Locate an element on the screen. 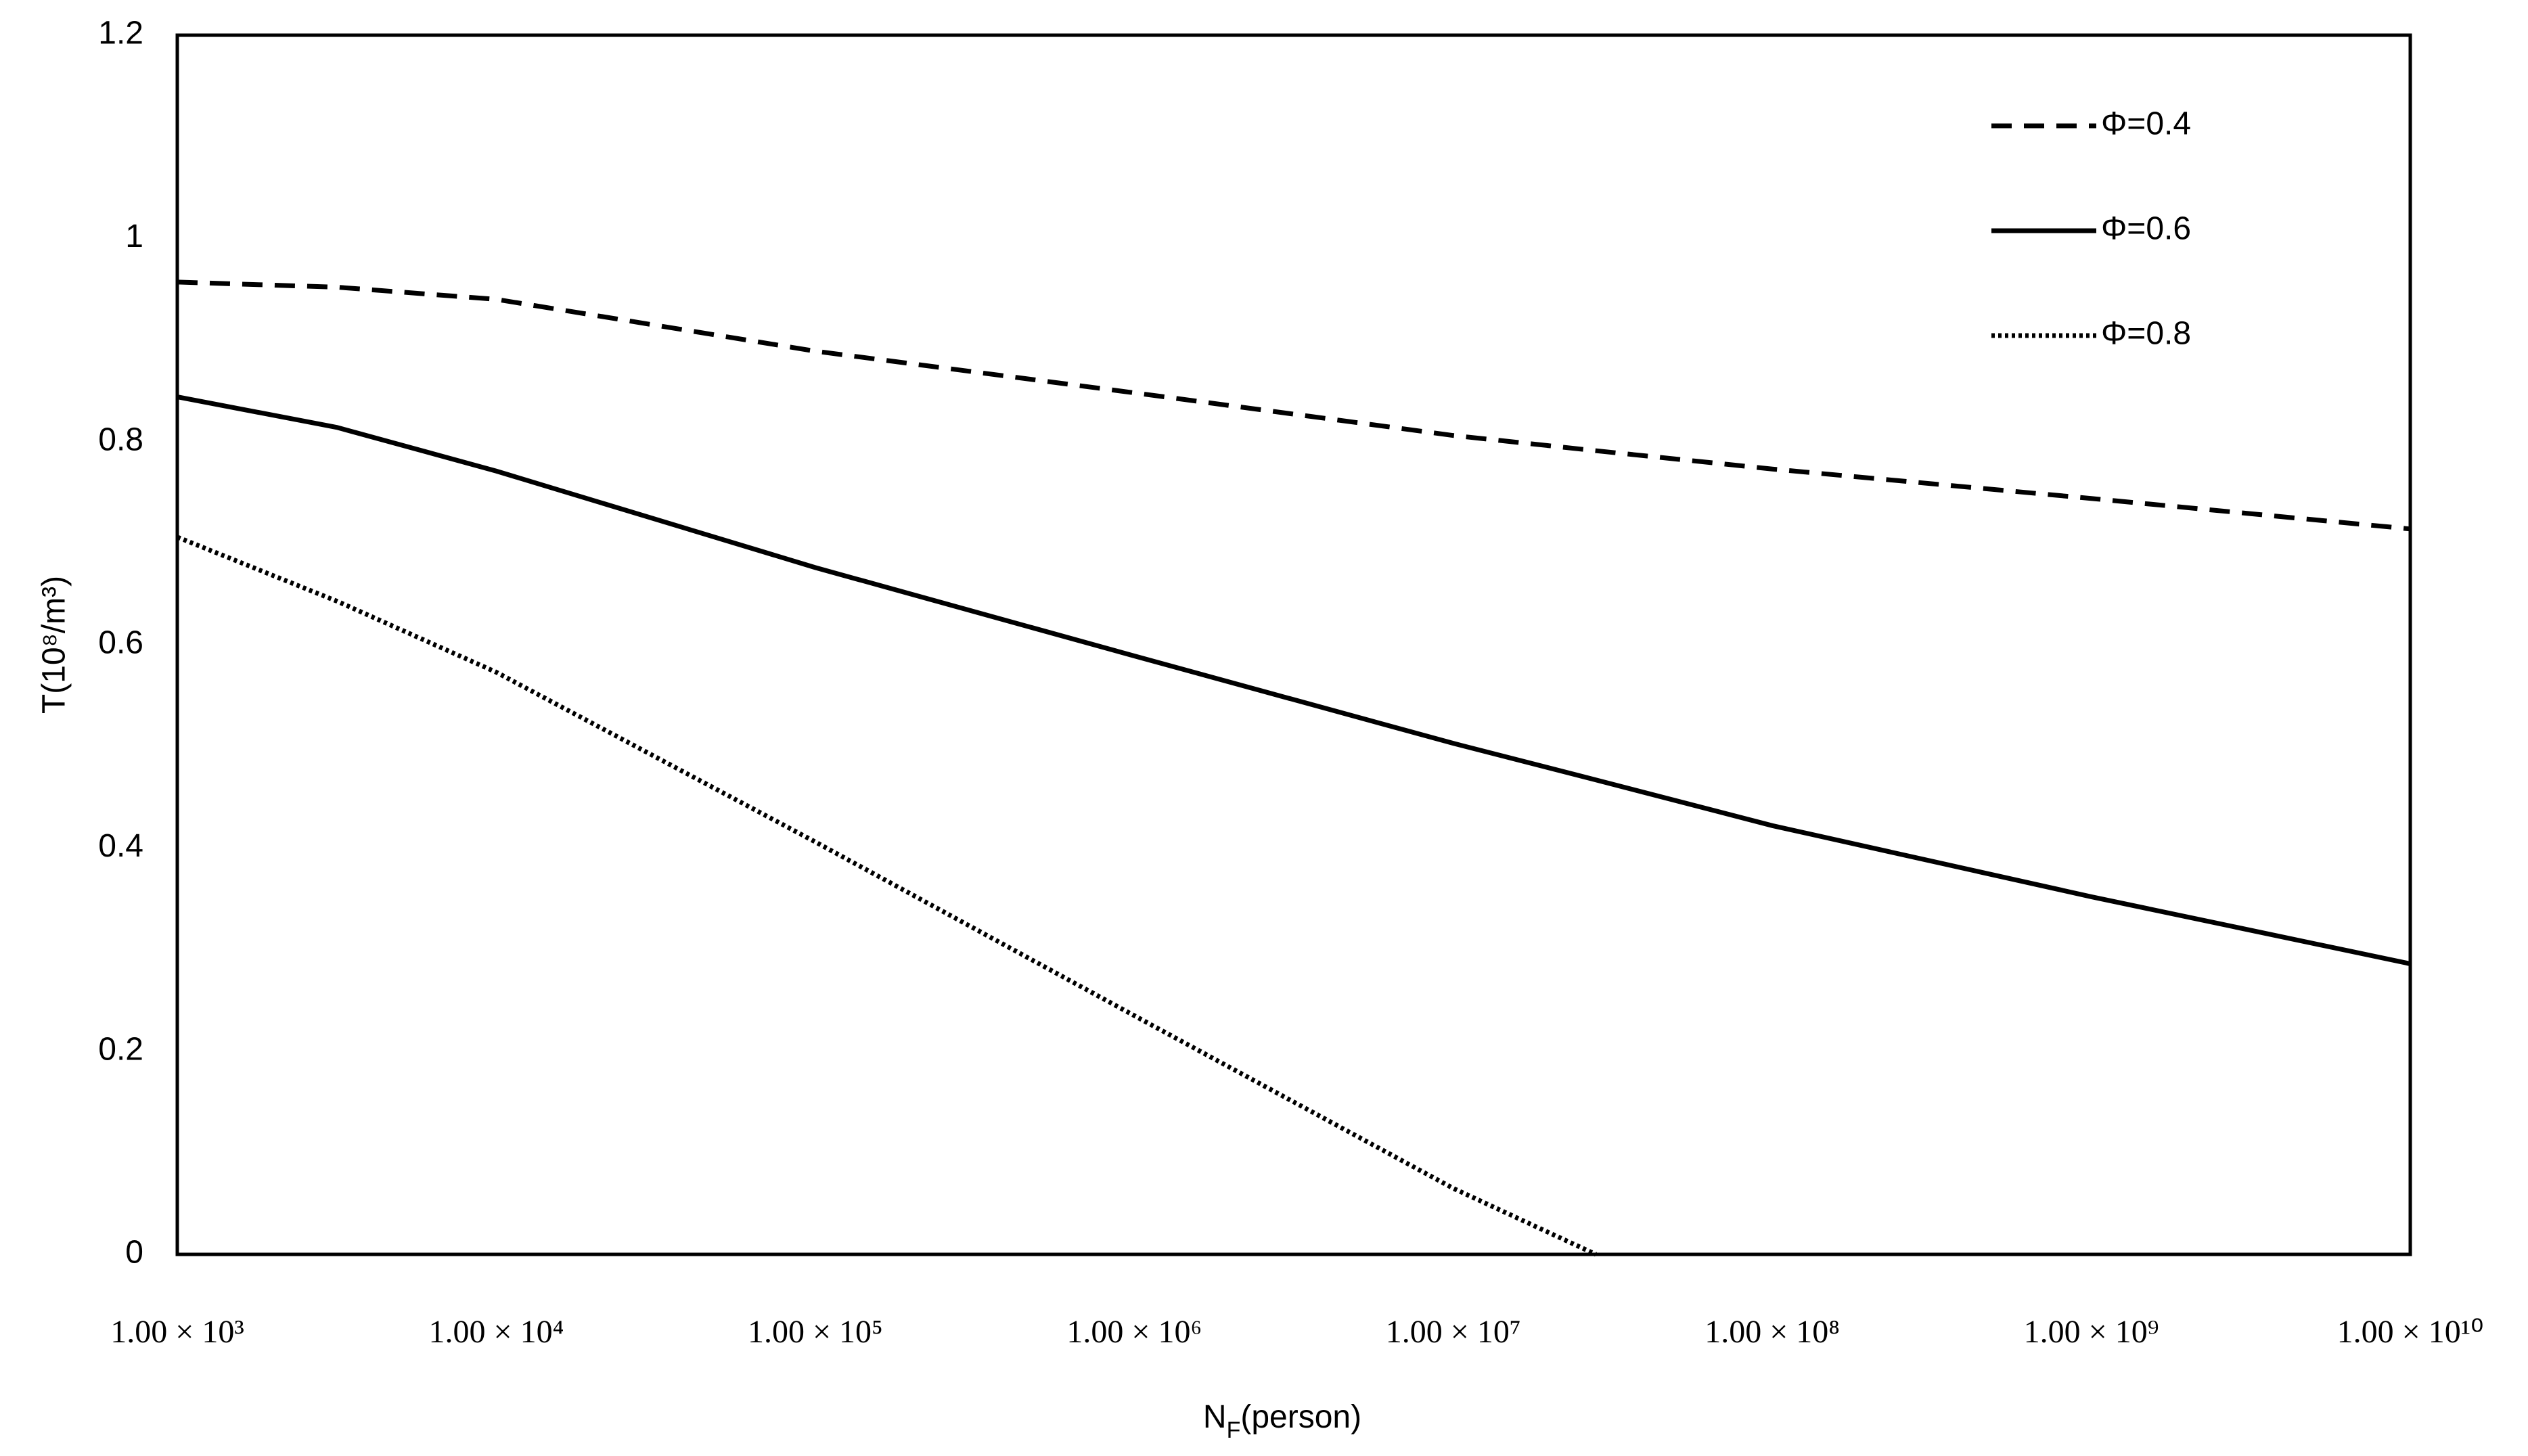 The height and width of the screenshot is (1456, 2528). x-tick-label: 1.00 × 10⁵ is located at coordinates (816, 1332).